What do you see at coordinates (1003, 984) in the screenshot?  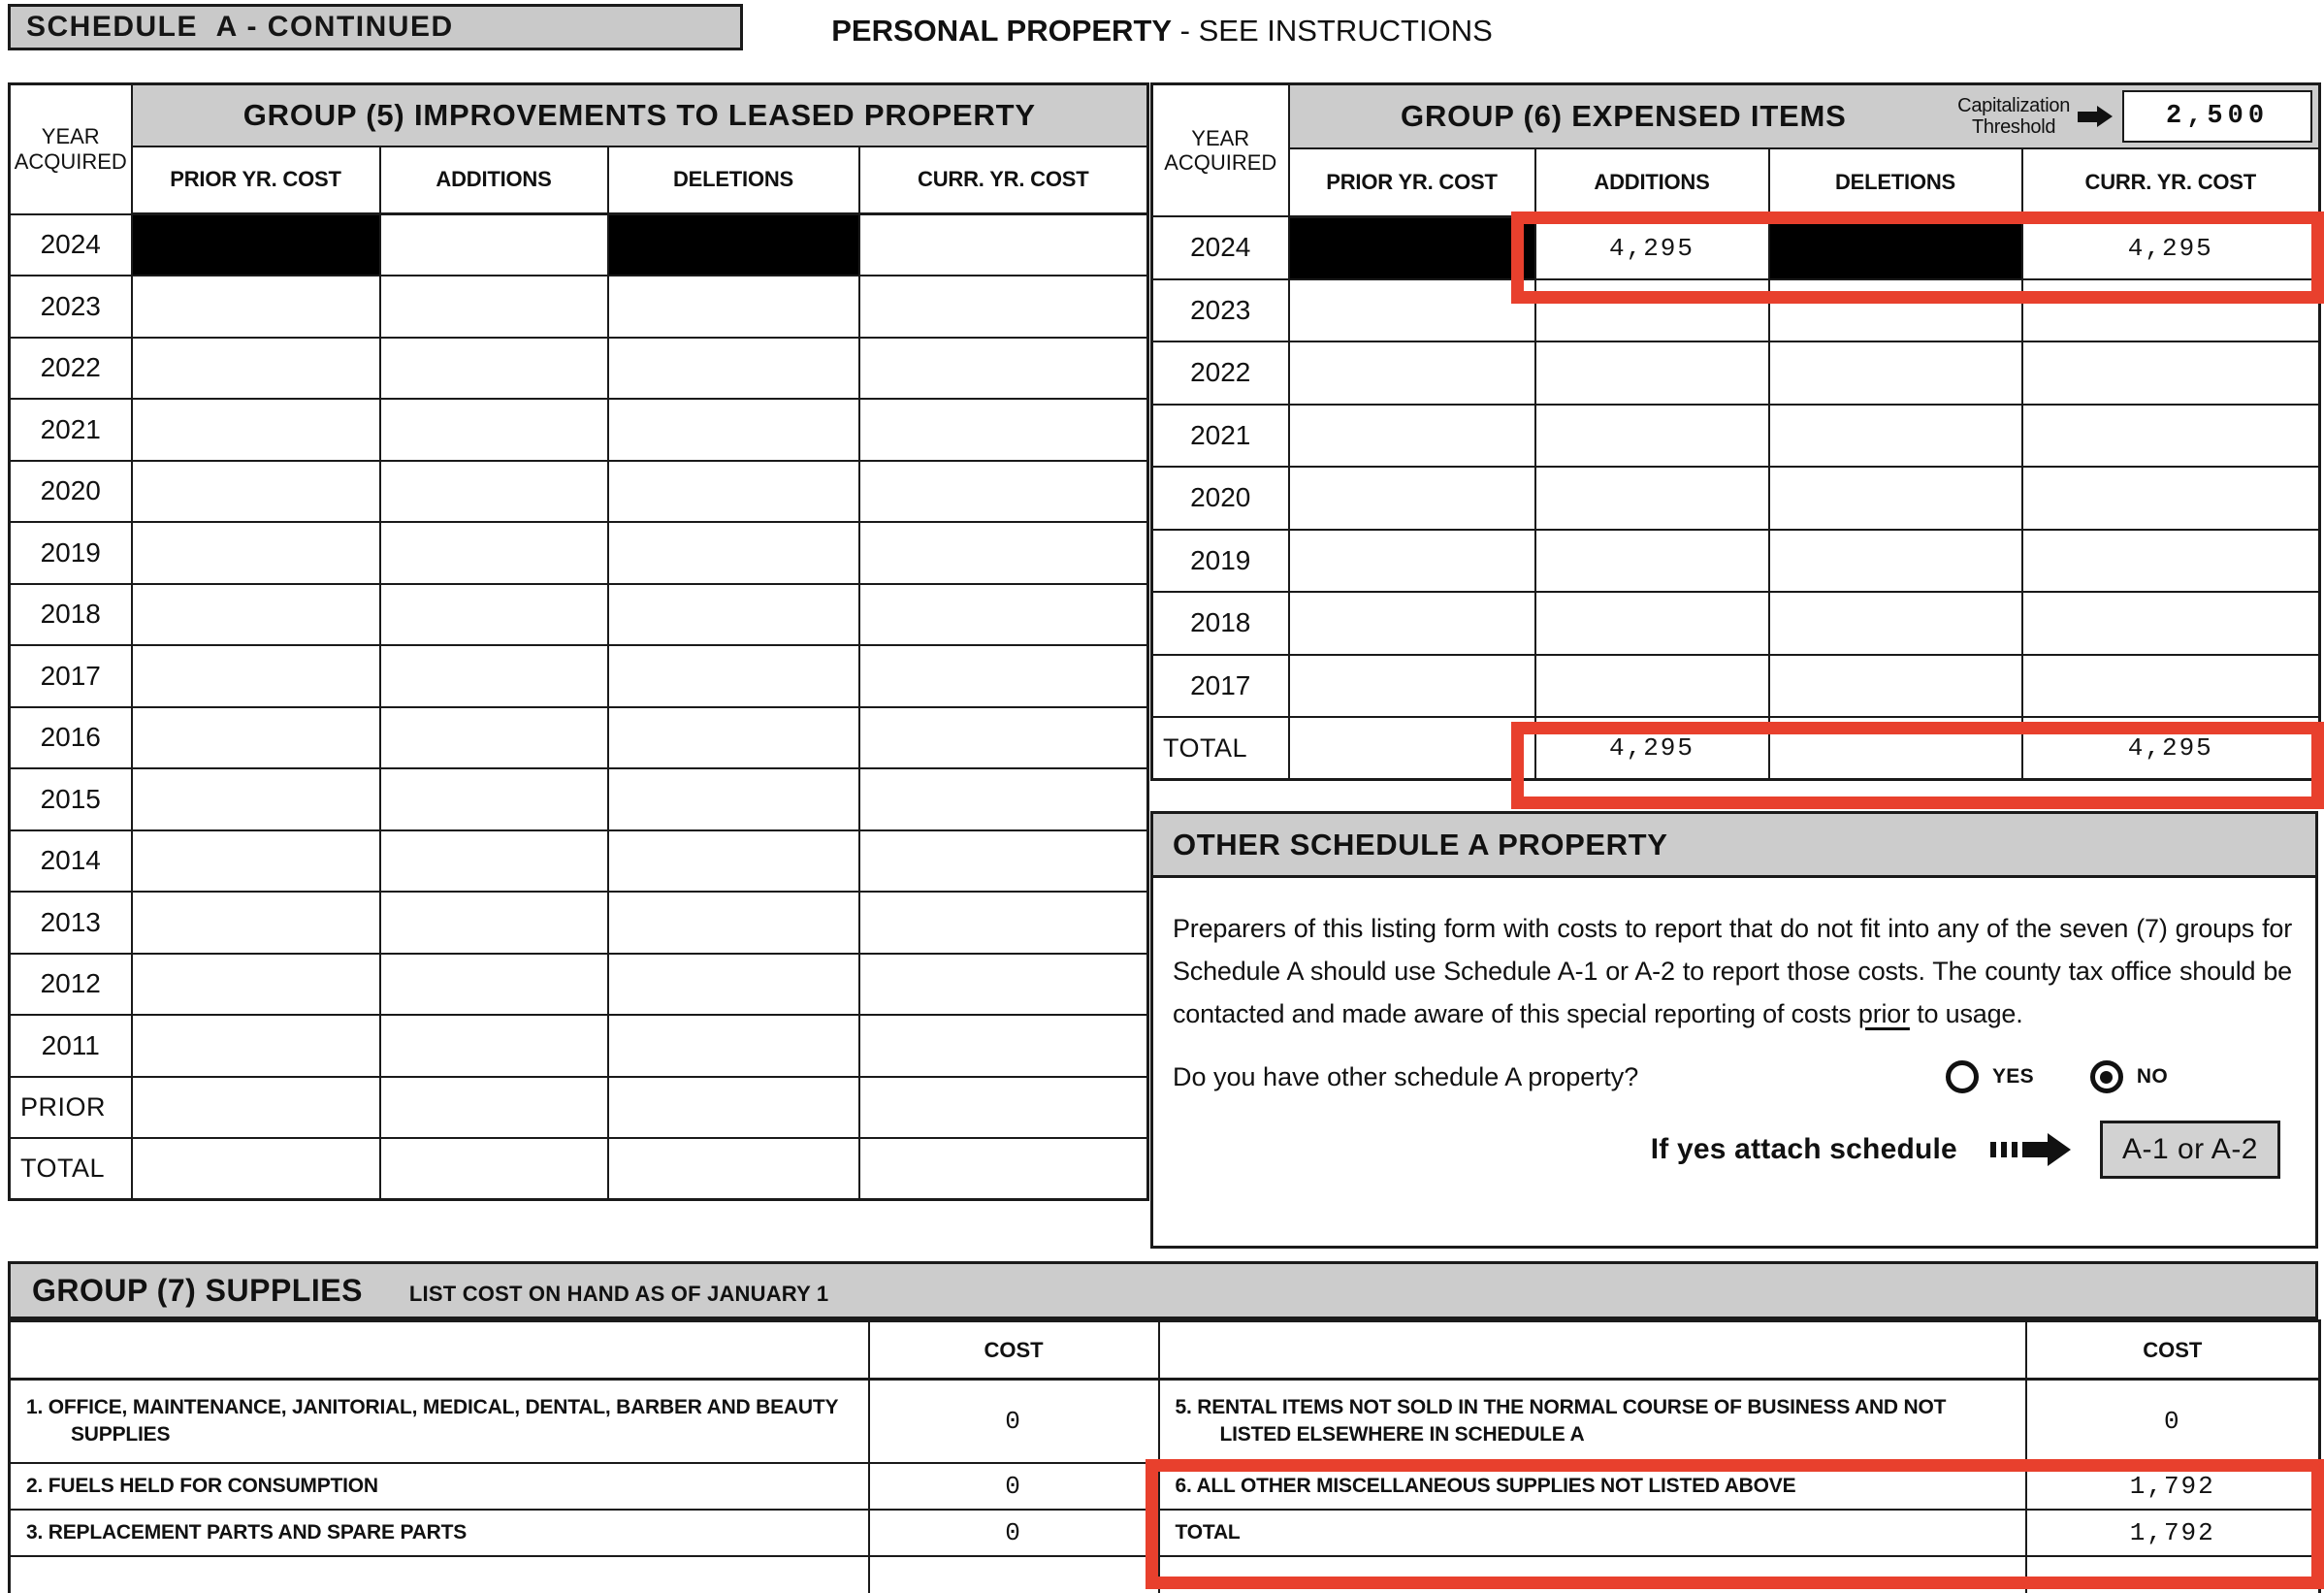 I see `g5-2012-curr-yr-cost` at bounding box center [1003, 984].